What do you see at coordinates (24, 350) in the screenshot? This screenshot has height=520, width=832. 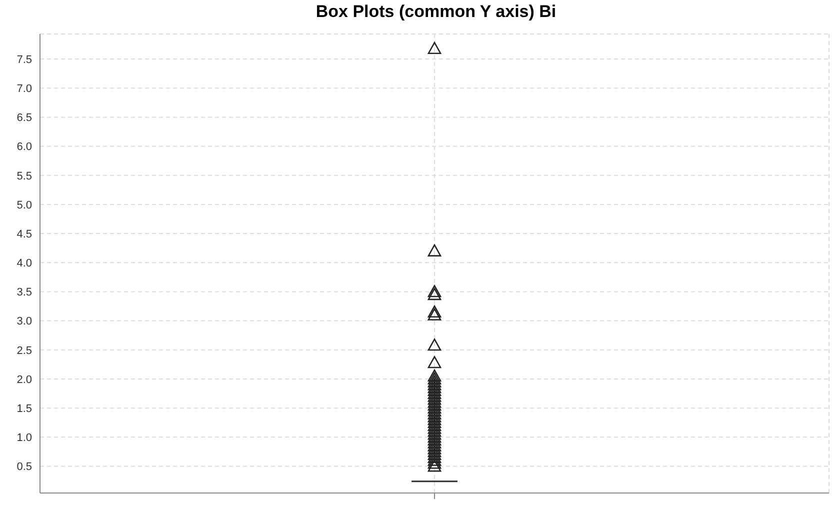 I see `y-tick-label: 2.5` at bounding box center [24, 350].